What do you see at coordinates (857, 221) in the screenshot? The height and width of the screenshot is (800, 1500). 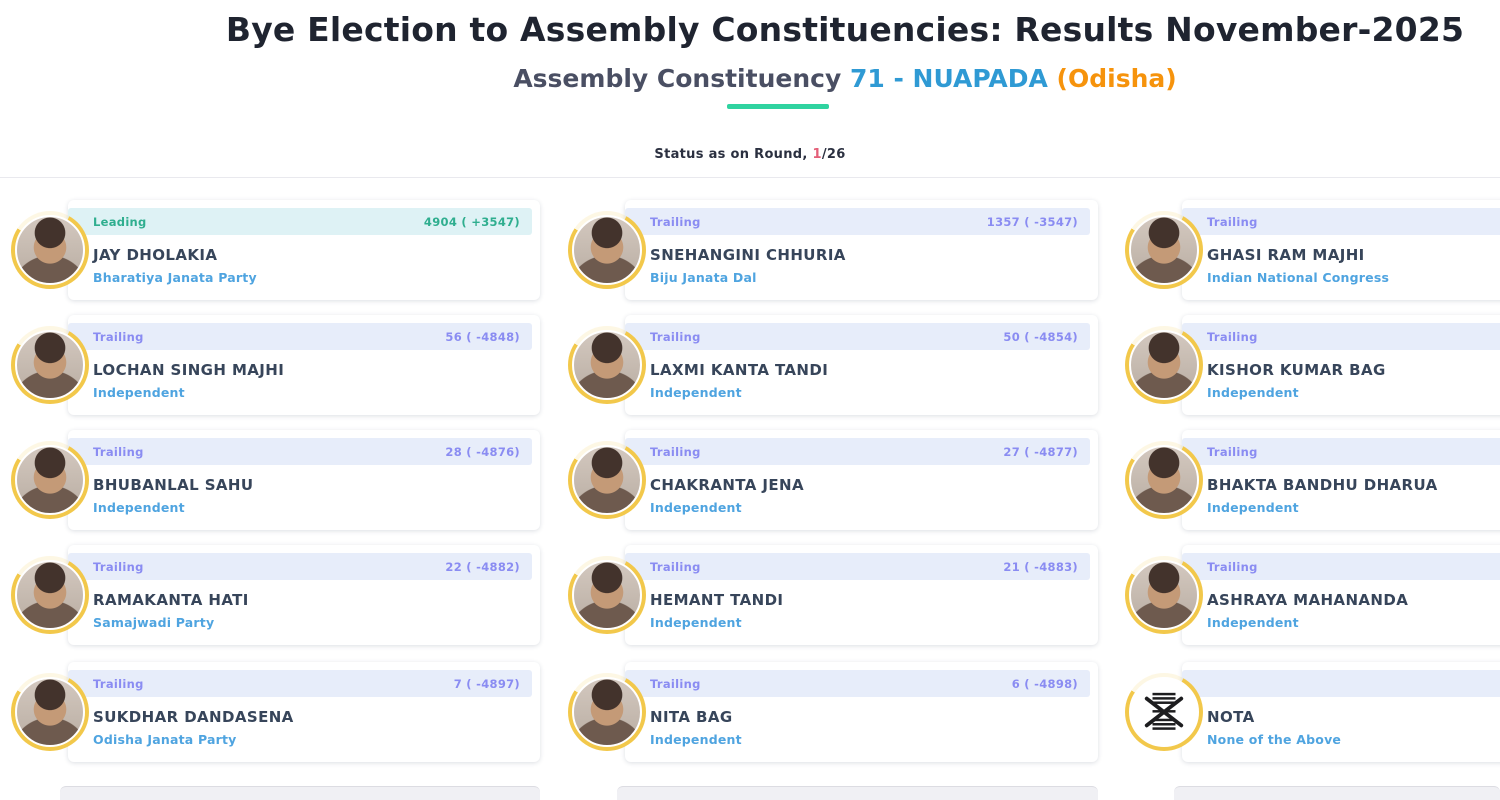 I see `status-strip: Trailing 1357 ( -3547)` at bounding box center [857, 221].